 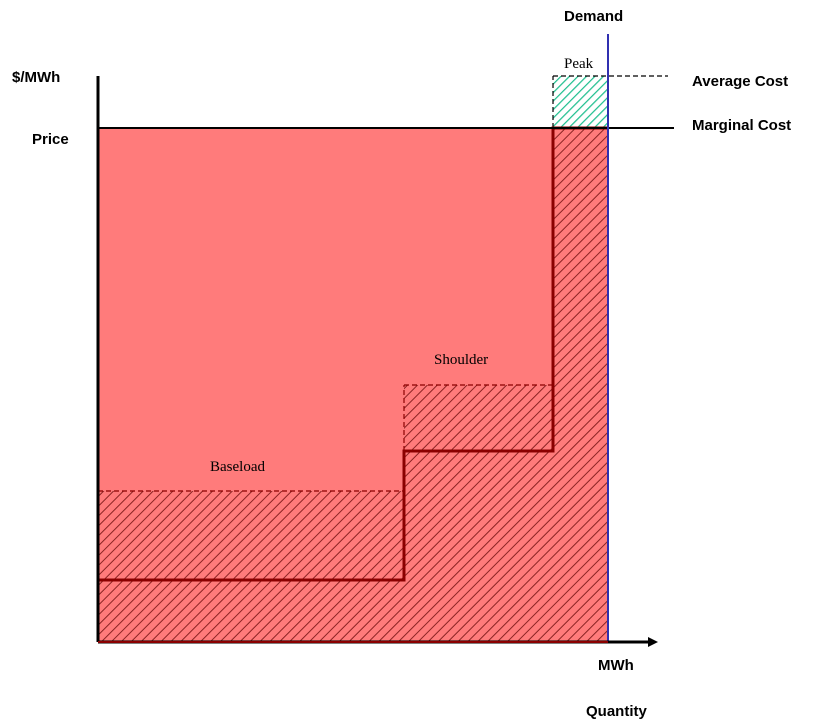 I want to click on demand-label: Demand, so click(x=593, y=16).